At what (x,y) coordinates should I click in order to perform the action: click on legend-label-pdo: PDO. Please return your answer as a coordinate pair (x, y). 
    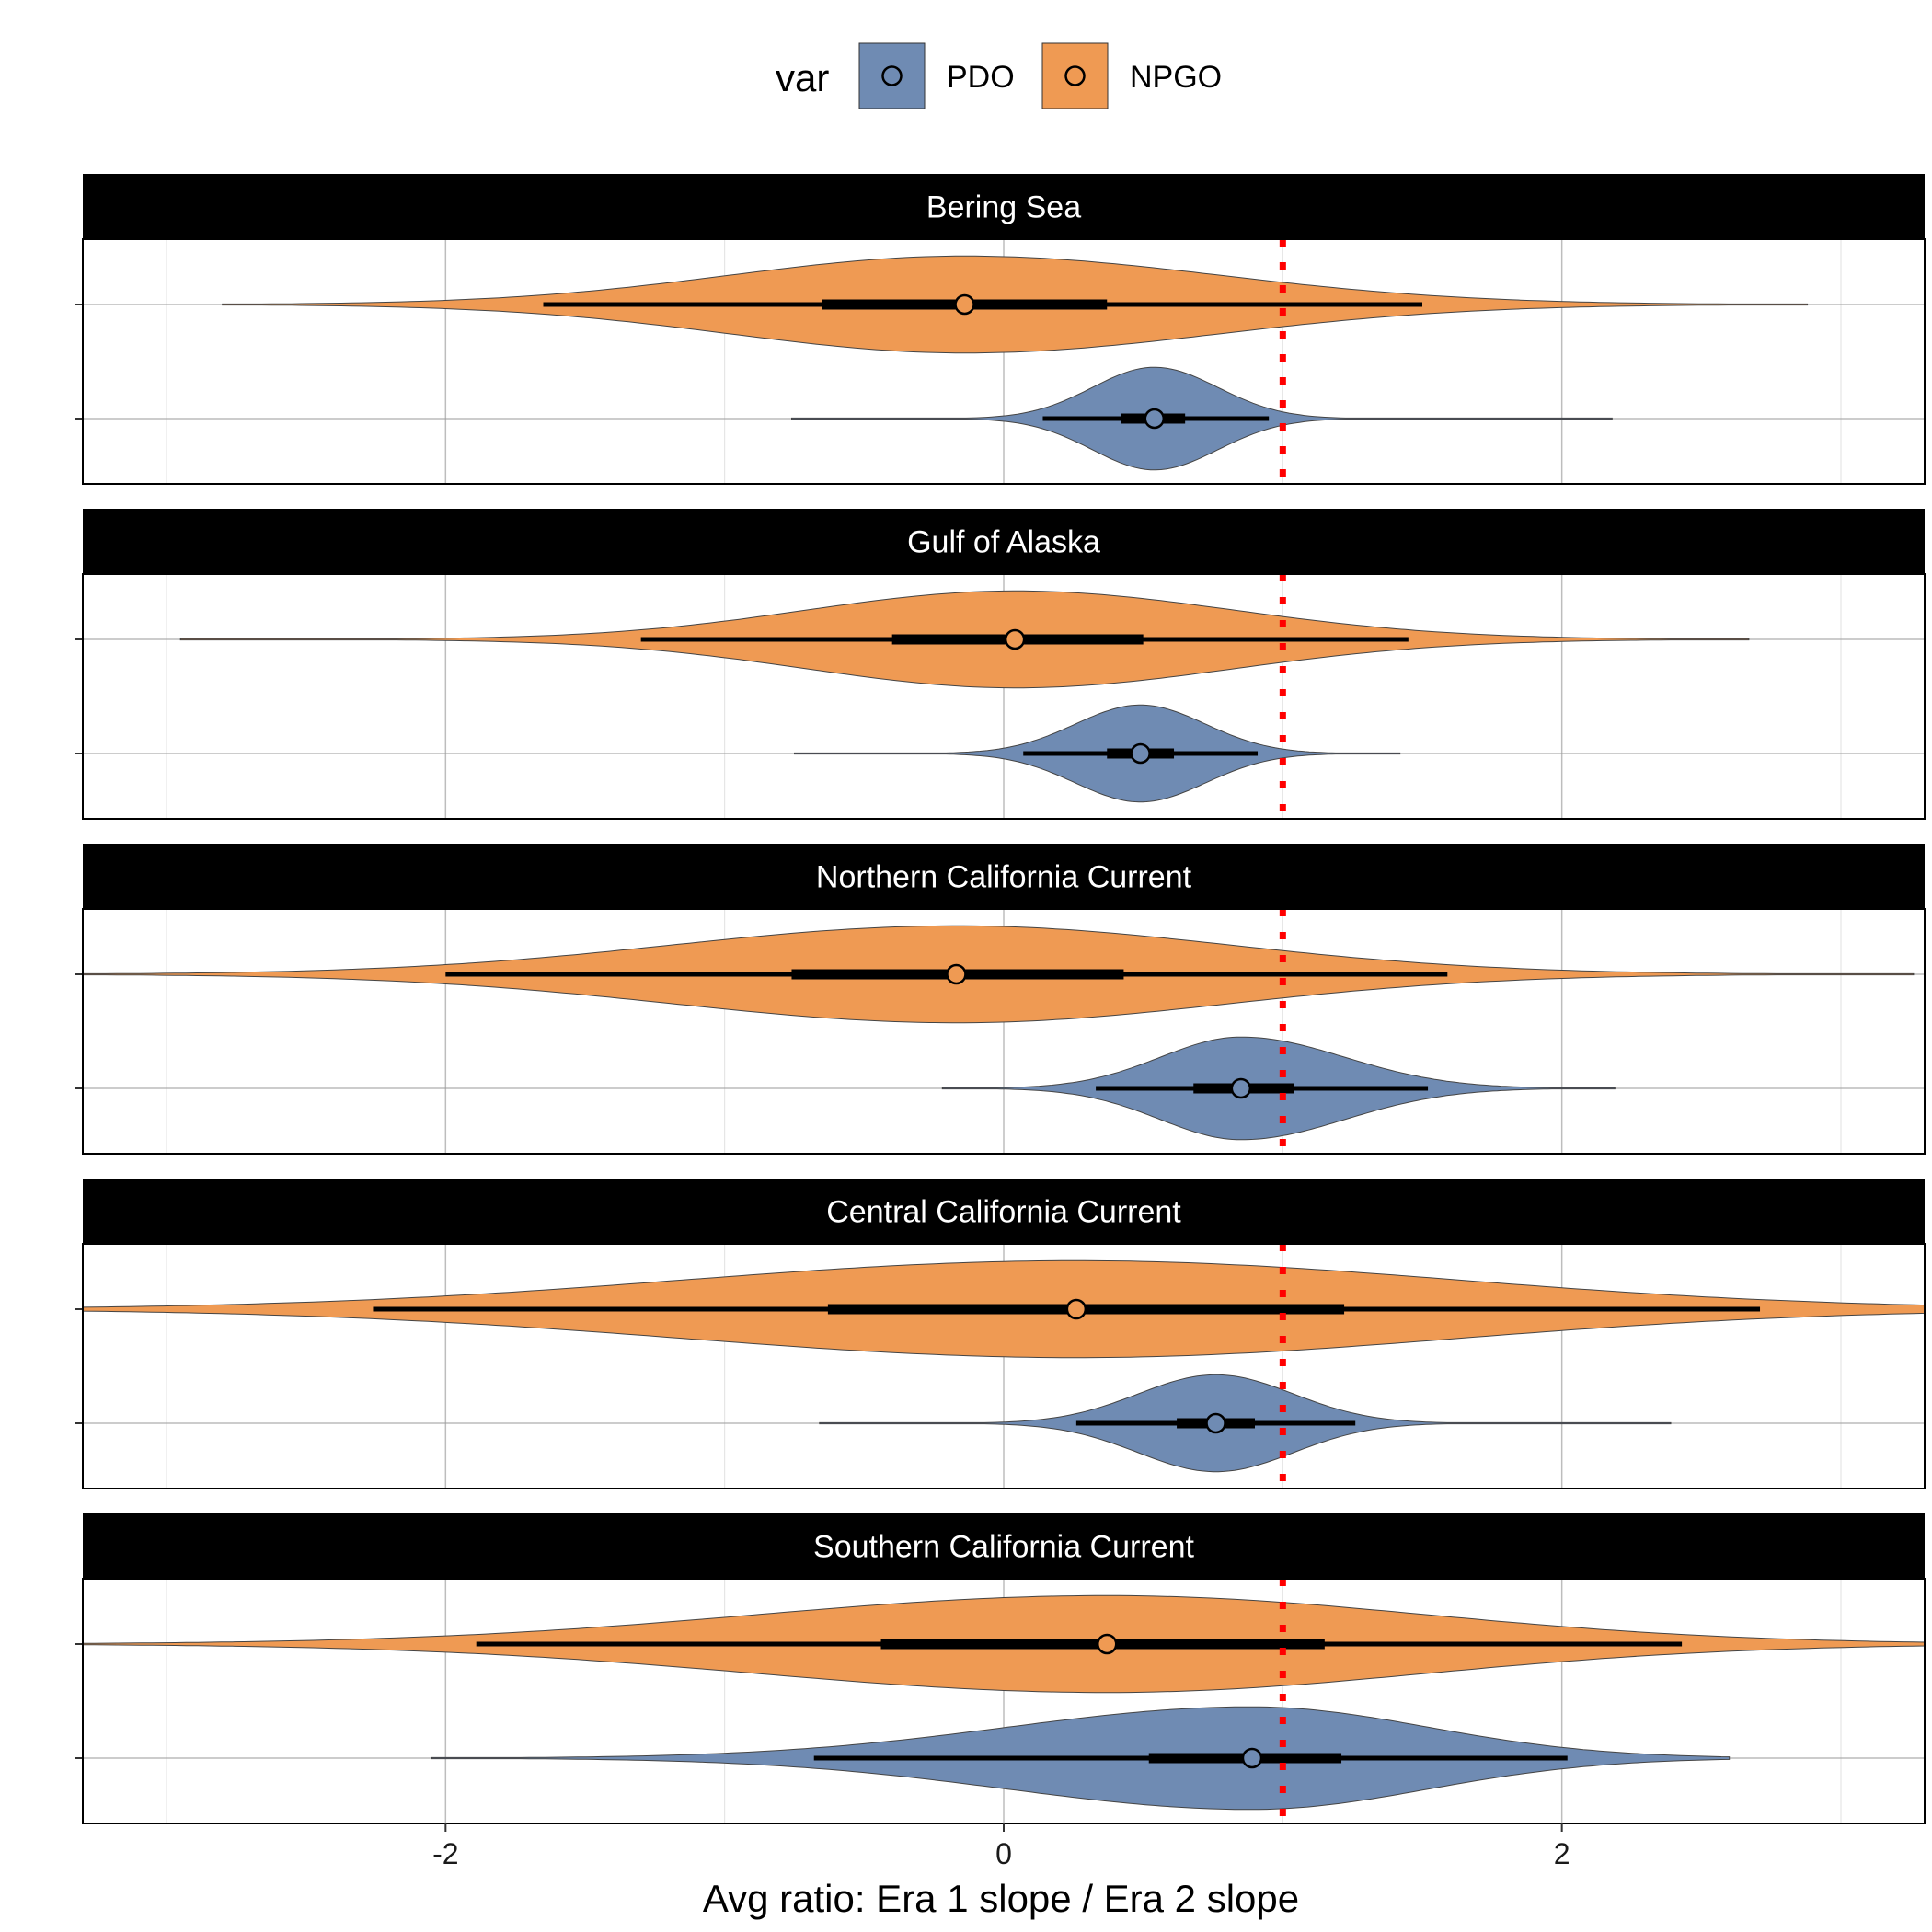
    Looking at the image, I should click on (981, 77).